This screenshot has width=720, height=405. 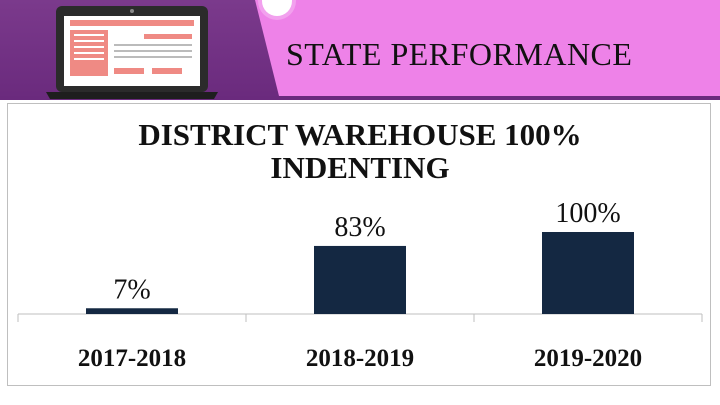 I want to click on data-label-2017-2018: 7%, so click(x=131, y=289).